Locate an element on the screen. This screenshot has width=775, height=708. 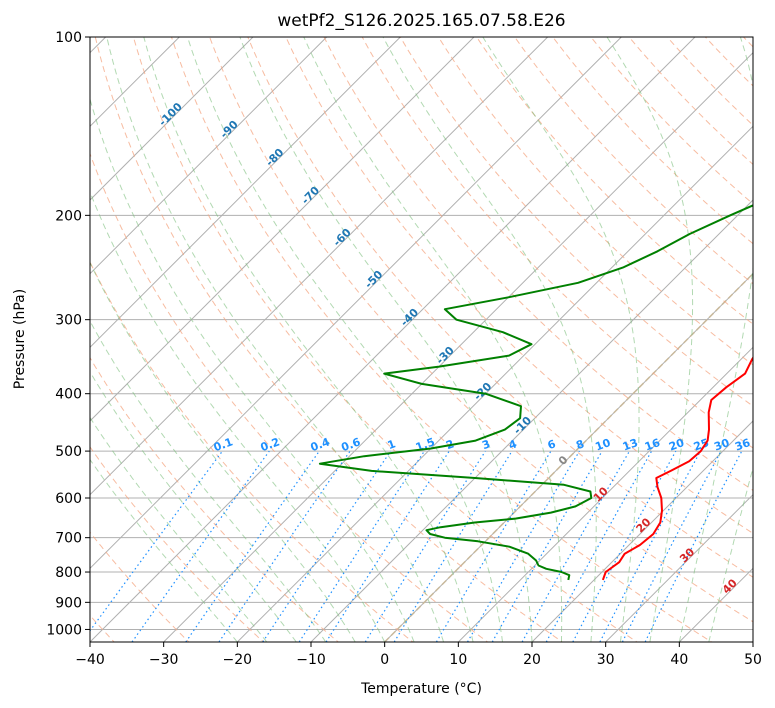
y-tick-label: 800 is located at coordinates (68, 573).